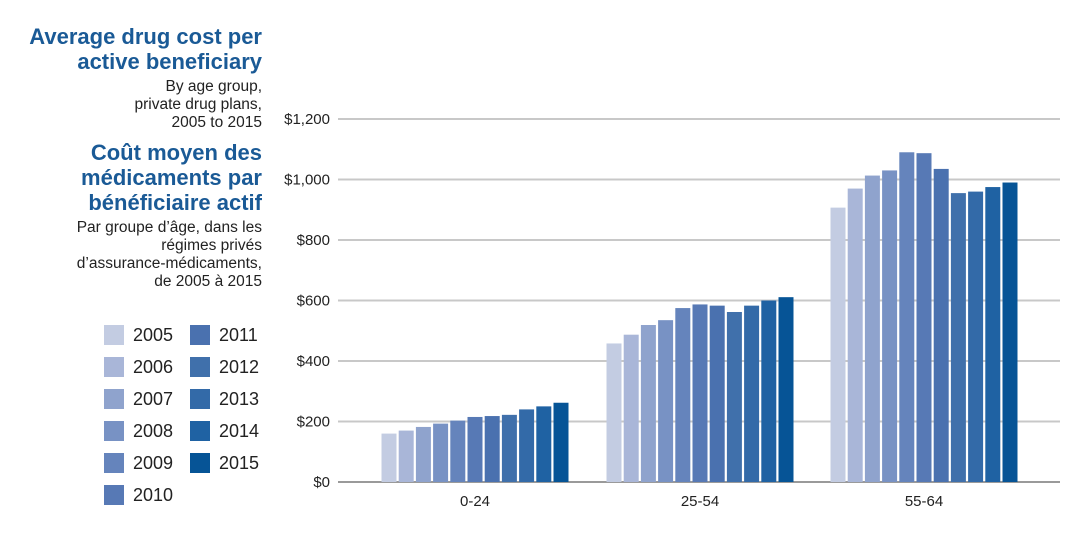  I want to click on legend-label: 2005, so click(153, 334).